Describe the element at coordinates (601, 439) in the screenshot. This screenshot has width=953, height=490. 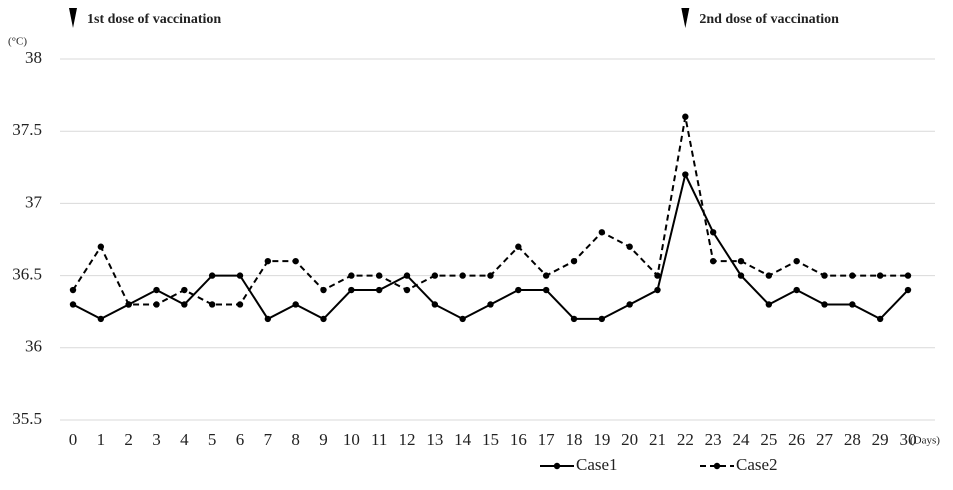
I see `x-tick-label: 19` at that location.